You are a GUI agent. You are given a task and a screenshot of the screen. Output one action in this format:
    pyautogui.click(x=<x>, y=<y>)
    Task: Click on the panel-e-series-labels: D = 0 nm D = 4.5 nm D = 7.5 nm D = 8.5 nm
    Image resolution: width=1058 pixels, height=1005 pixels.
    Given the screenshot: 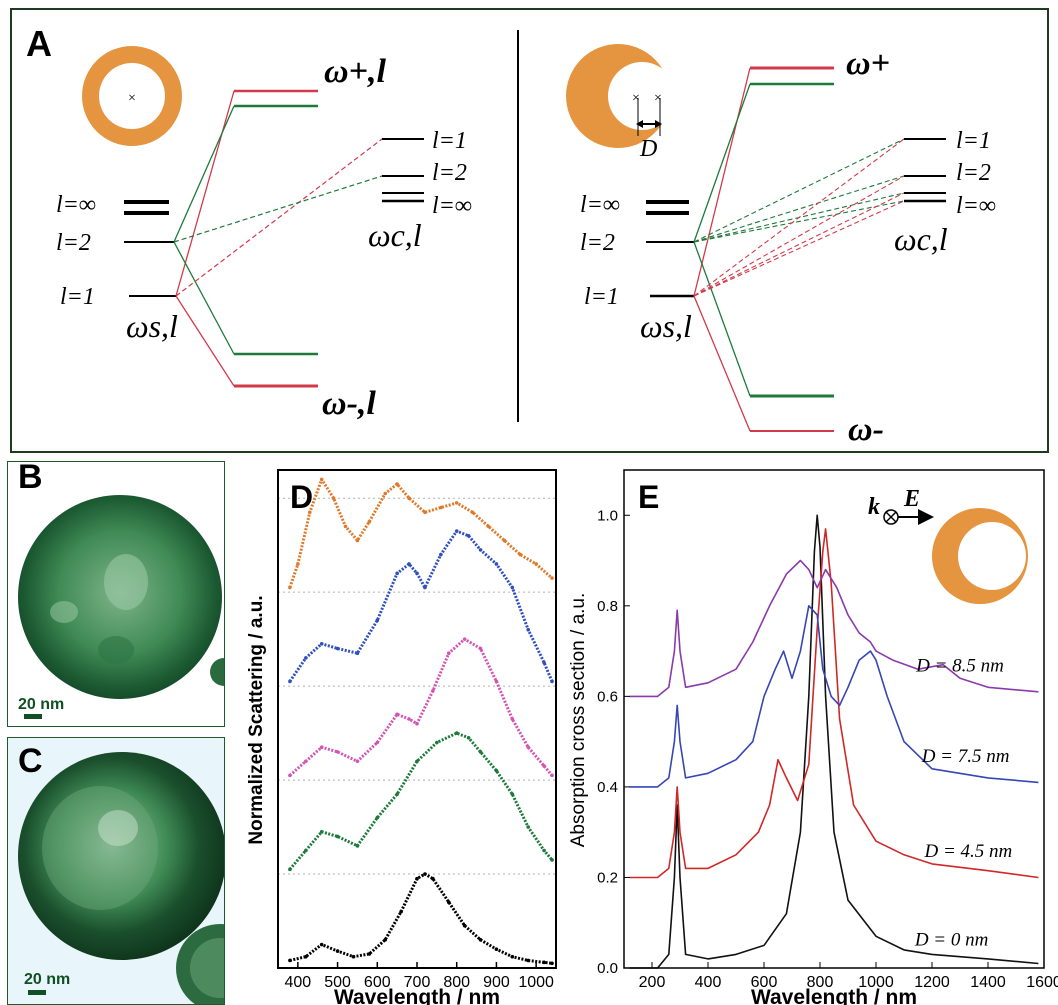 What is the action you would take?
    pyautogui.click(x=963, y=802)
    